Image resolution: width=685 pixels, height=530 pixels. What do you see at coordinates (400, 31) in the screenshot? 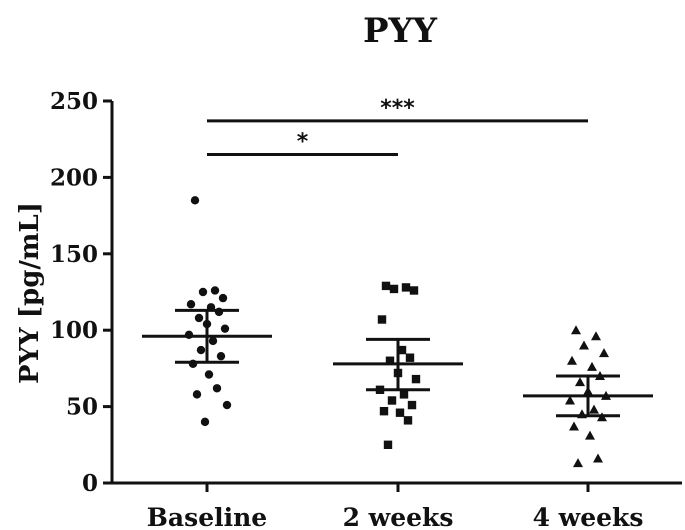
I see `chart-title: PYY` at bounding box center [400, 31].